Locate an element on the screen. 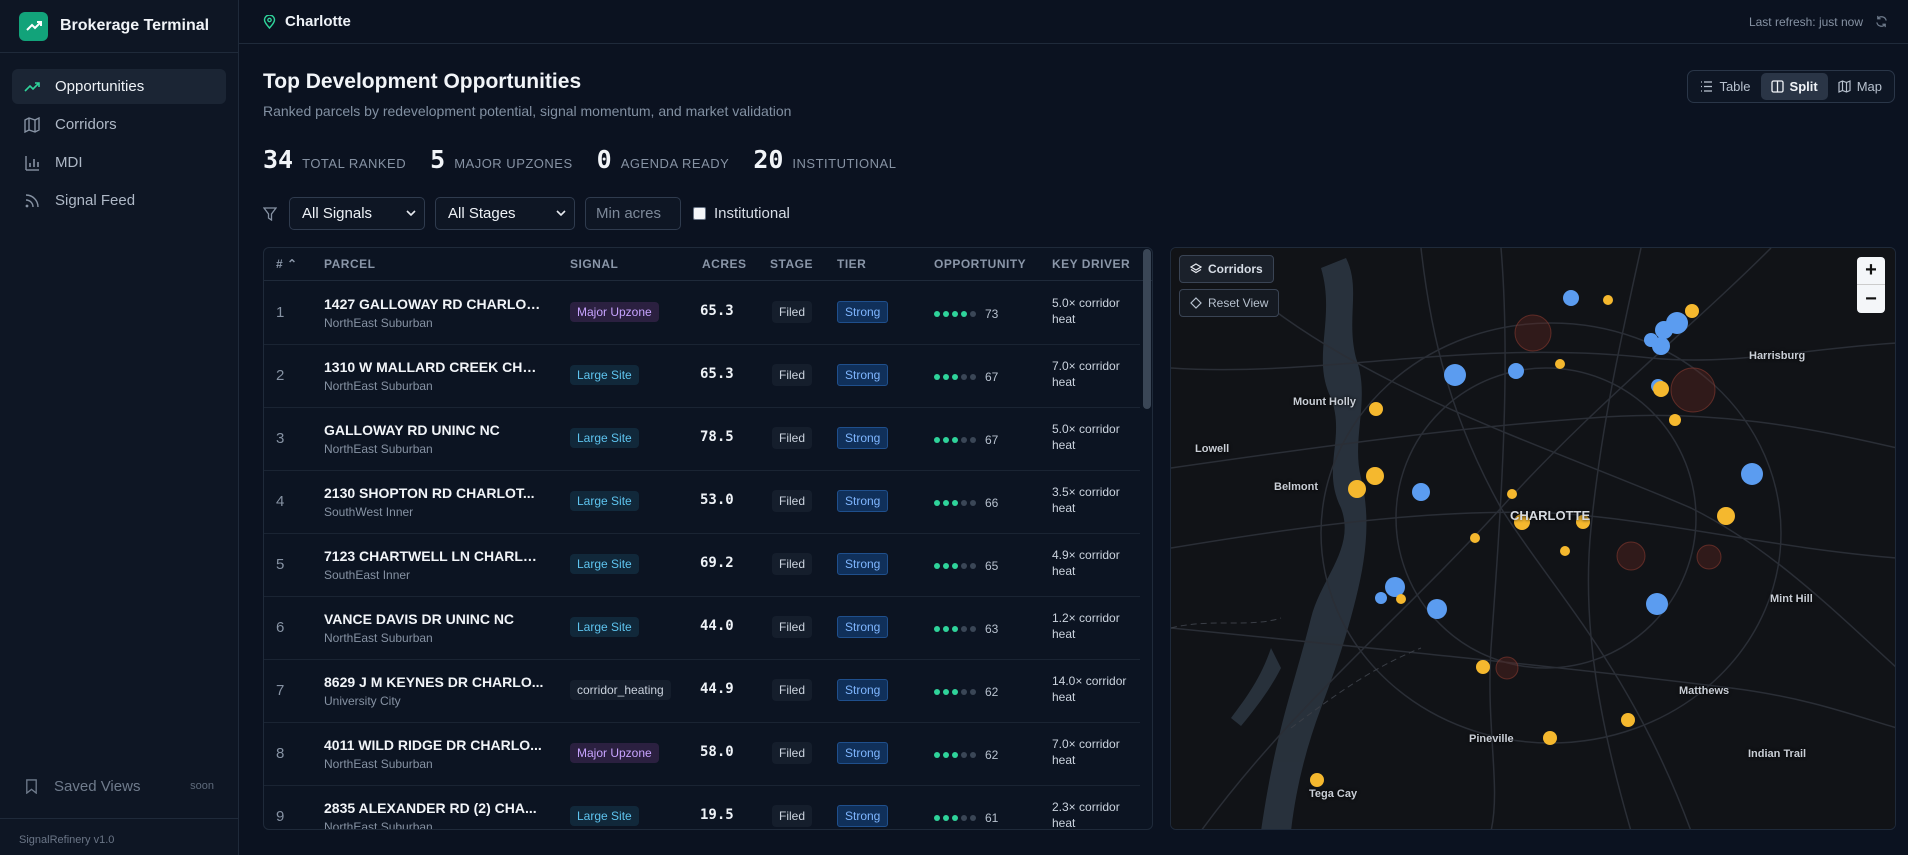 The width and height of the screenshot is (1908, 855). county-boundary is located at coordinates (1296, 673).